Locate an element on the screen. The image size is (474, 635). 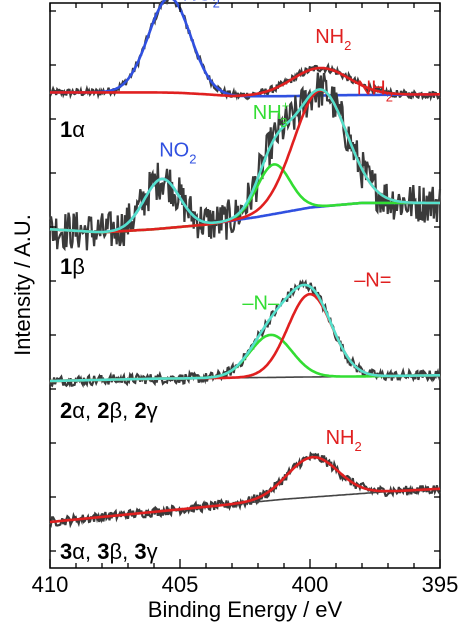
sample-label-4: 3α, 3β, 3γ is located at coordinates (109, 551).